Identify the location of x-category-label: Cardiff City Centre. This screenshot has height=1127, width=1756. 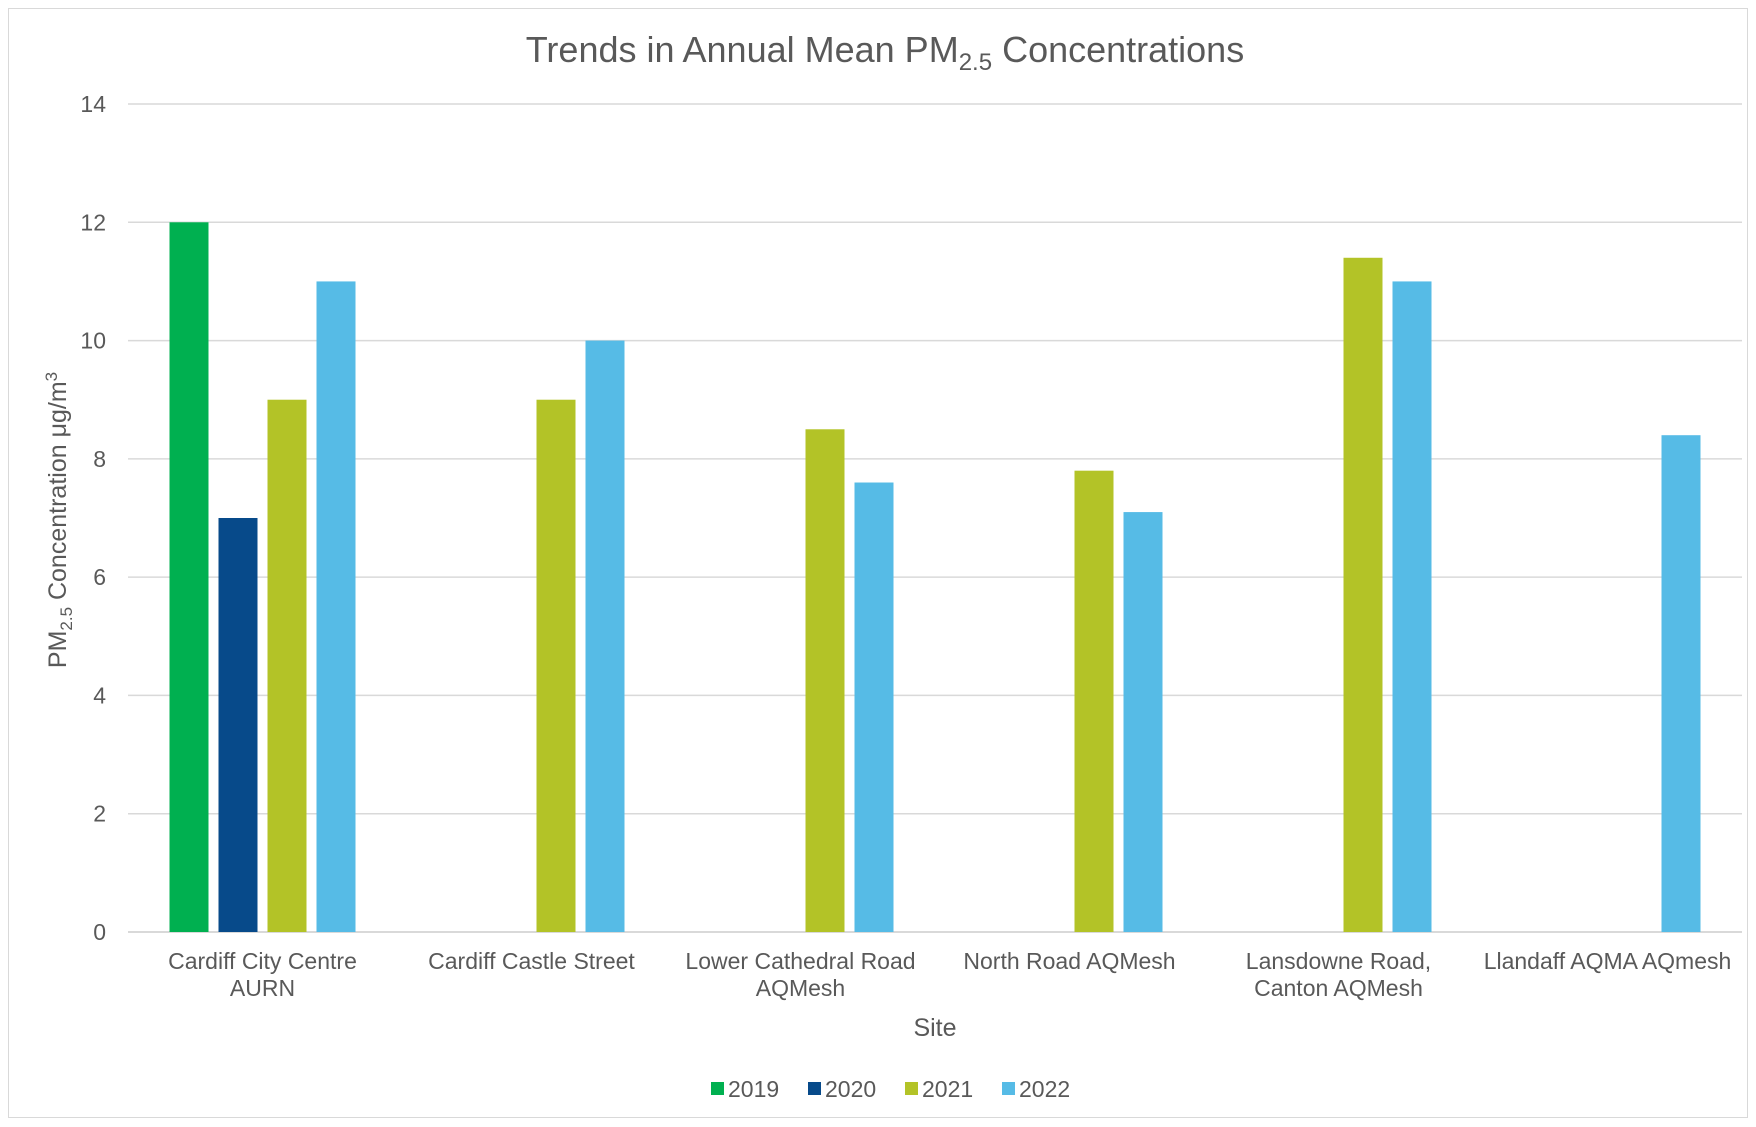
(262, 961).